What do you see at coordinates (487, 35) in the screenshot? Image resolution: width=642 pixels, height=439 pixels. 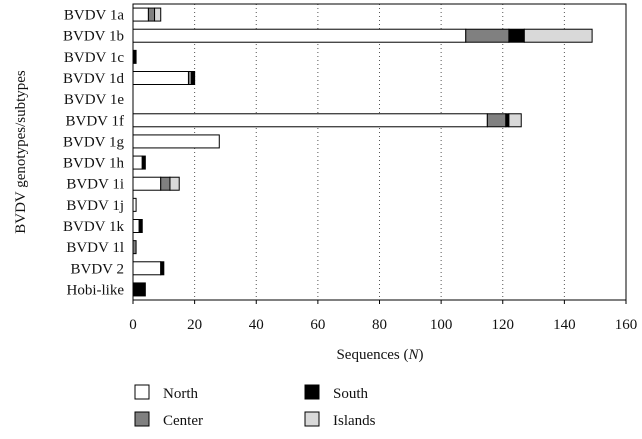 I see `bar-center-bvdv-1b` at bounding box center [487, 35].